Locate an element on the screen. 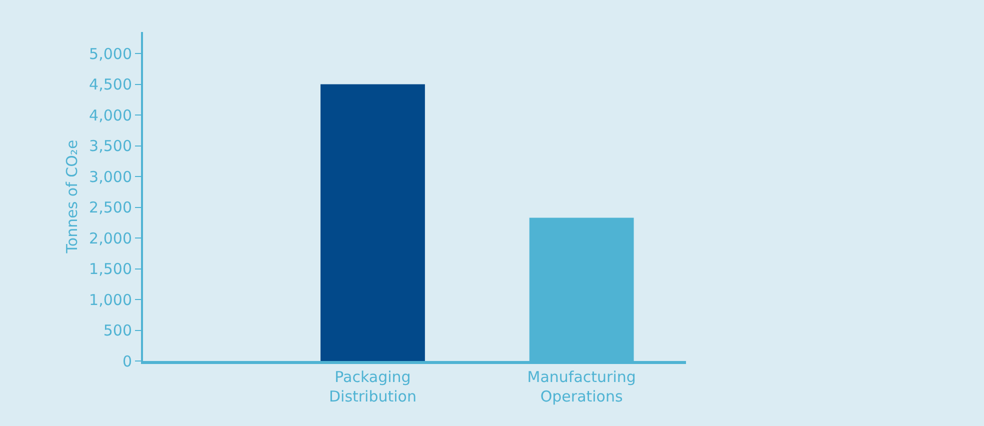  y-tick-label: 3,500 is located at coordinates (110, 146).